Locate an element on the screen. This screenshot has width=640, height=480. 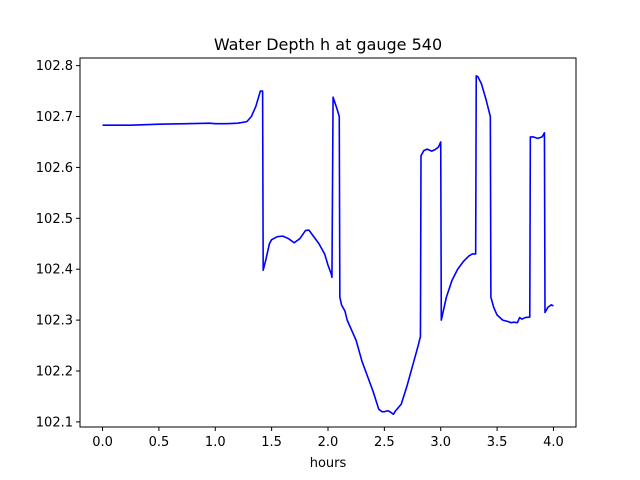
x-tick-label: 3.0 is located at coordinates (440, 442).